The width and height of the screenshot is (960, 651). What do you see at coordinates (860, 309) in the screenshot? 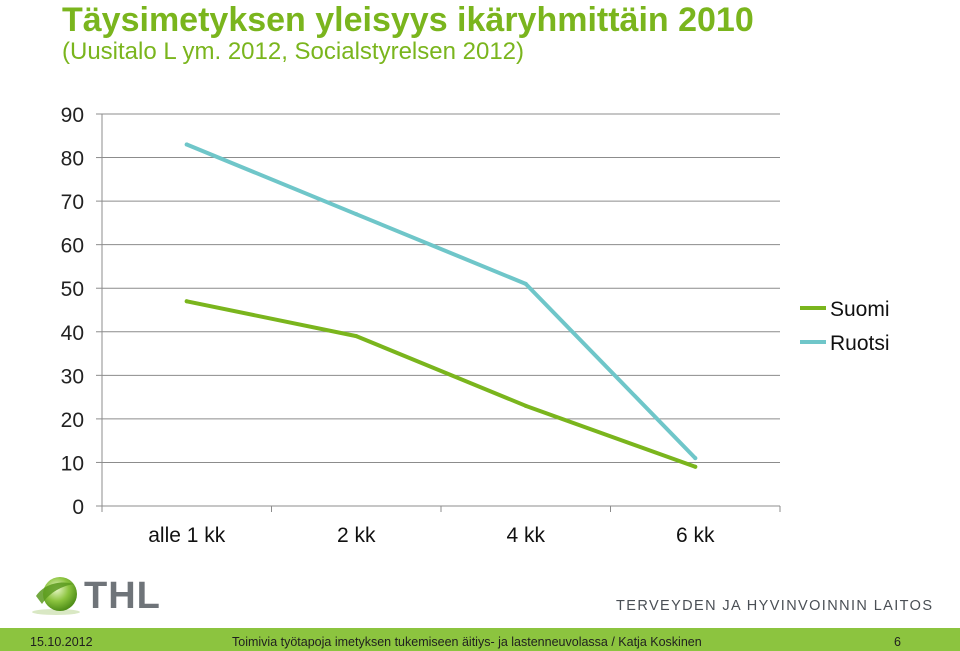
I see `legend-label: Suomi` at bounding box center [860, 309].